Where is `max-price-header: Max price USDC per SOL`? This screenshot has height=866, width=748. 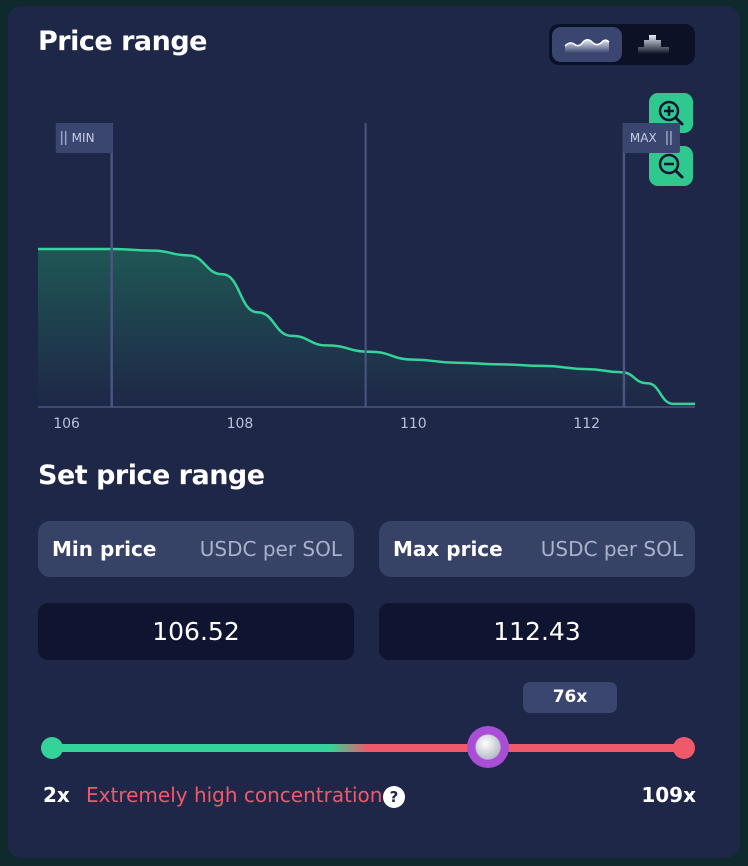 max-price-header: Max price USDC per SOL is located at coordinates (537, 549).